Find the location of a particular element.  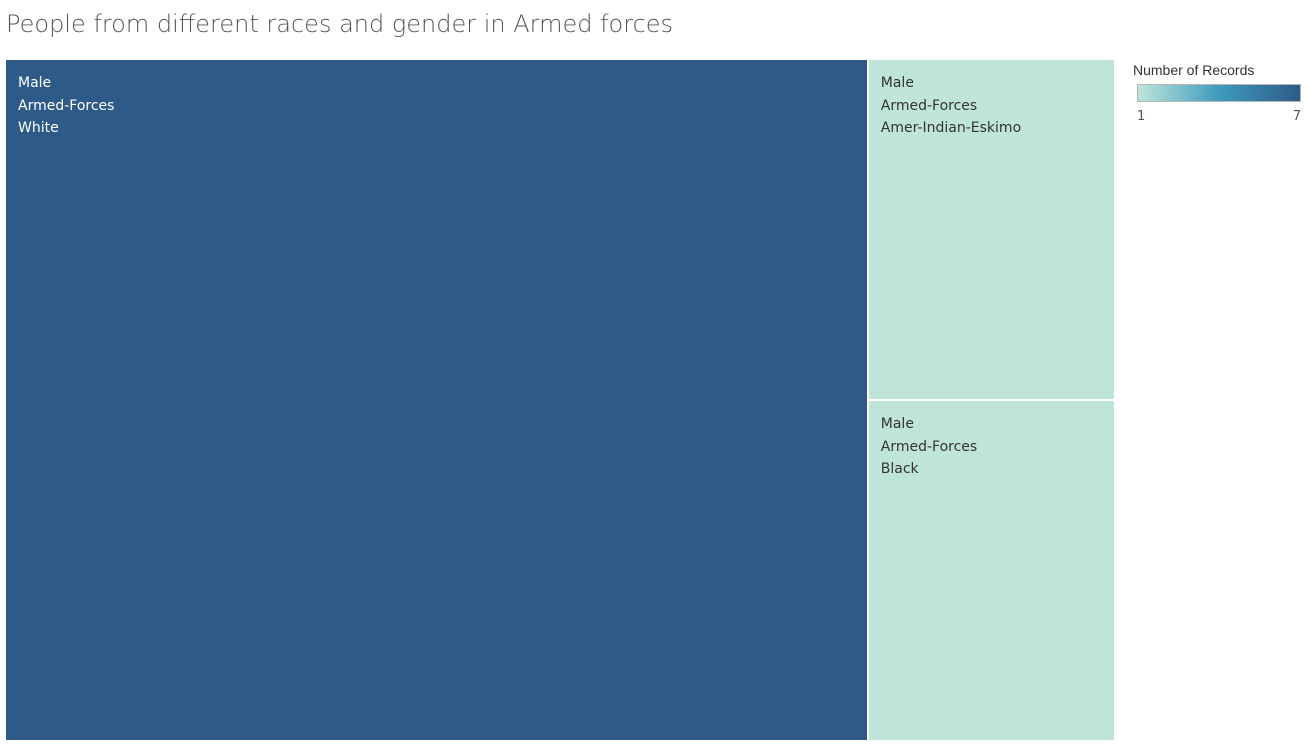

color-legend: Number of Records 1 7 is located at coordinates (1218, 97).